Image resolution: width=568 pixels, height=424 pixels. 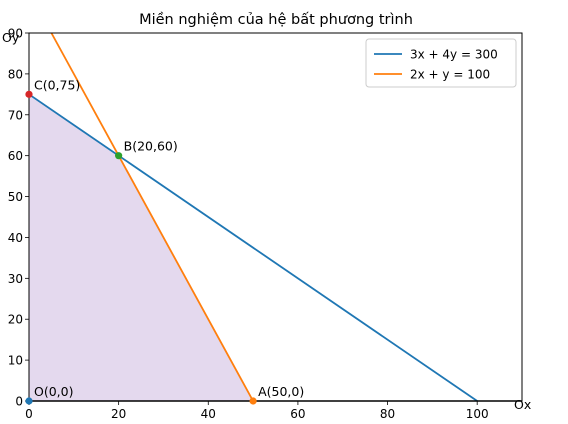 I want to click on point-label: O(0,0), so click(x=53, y=391).